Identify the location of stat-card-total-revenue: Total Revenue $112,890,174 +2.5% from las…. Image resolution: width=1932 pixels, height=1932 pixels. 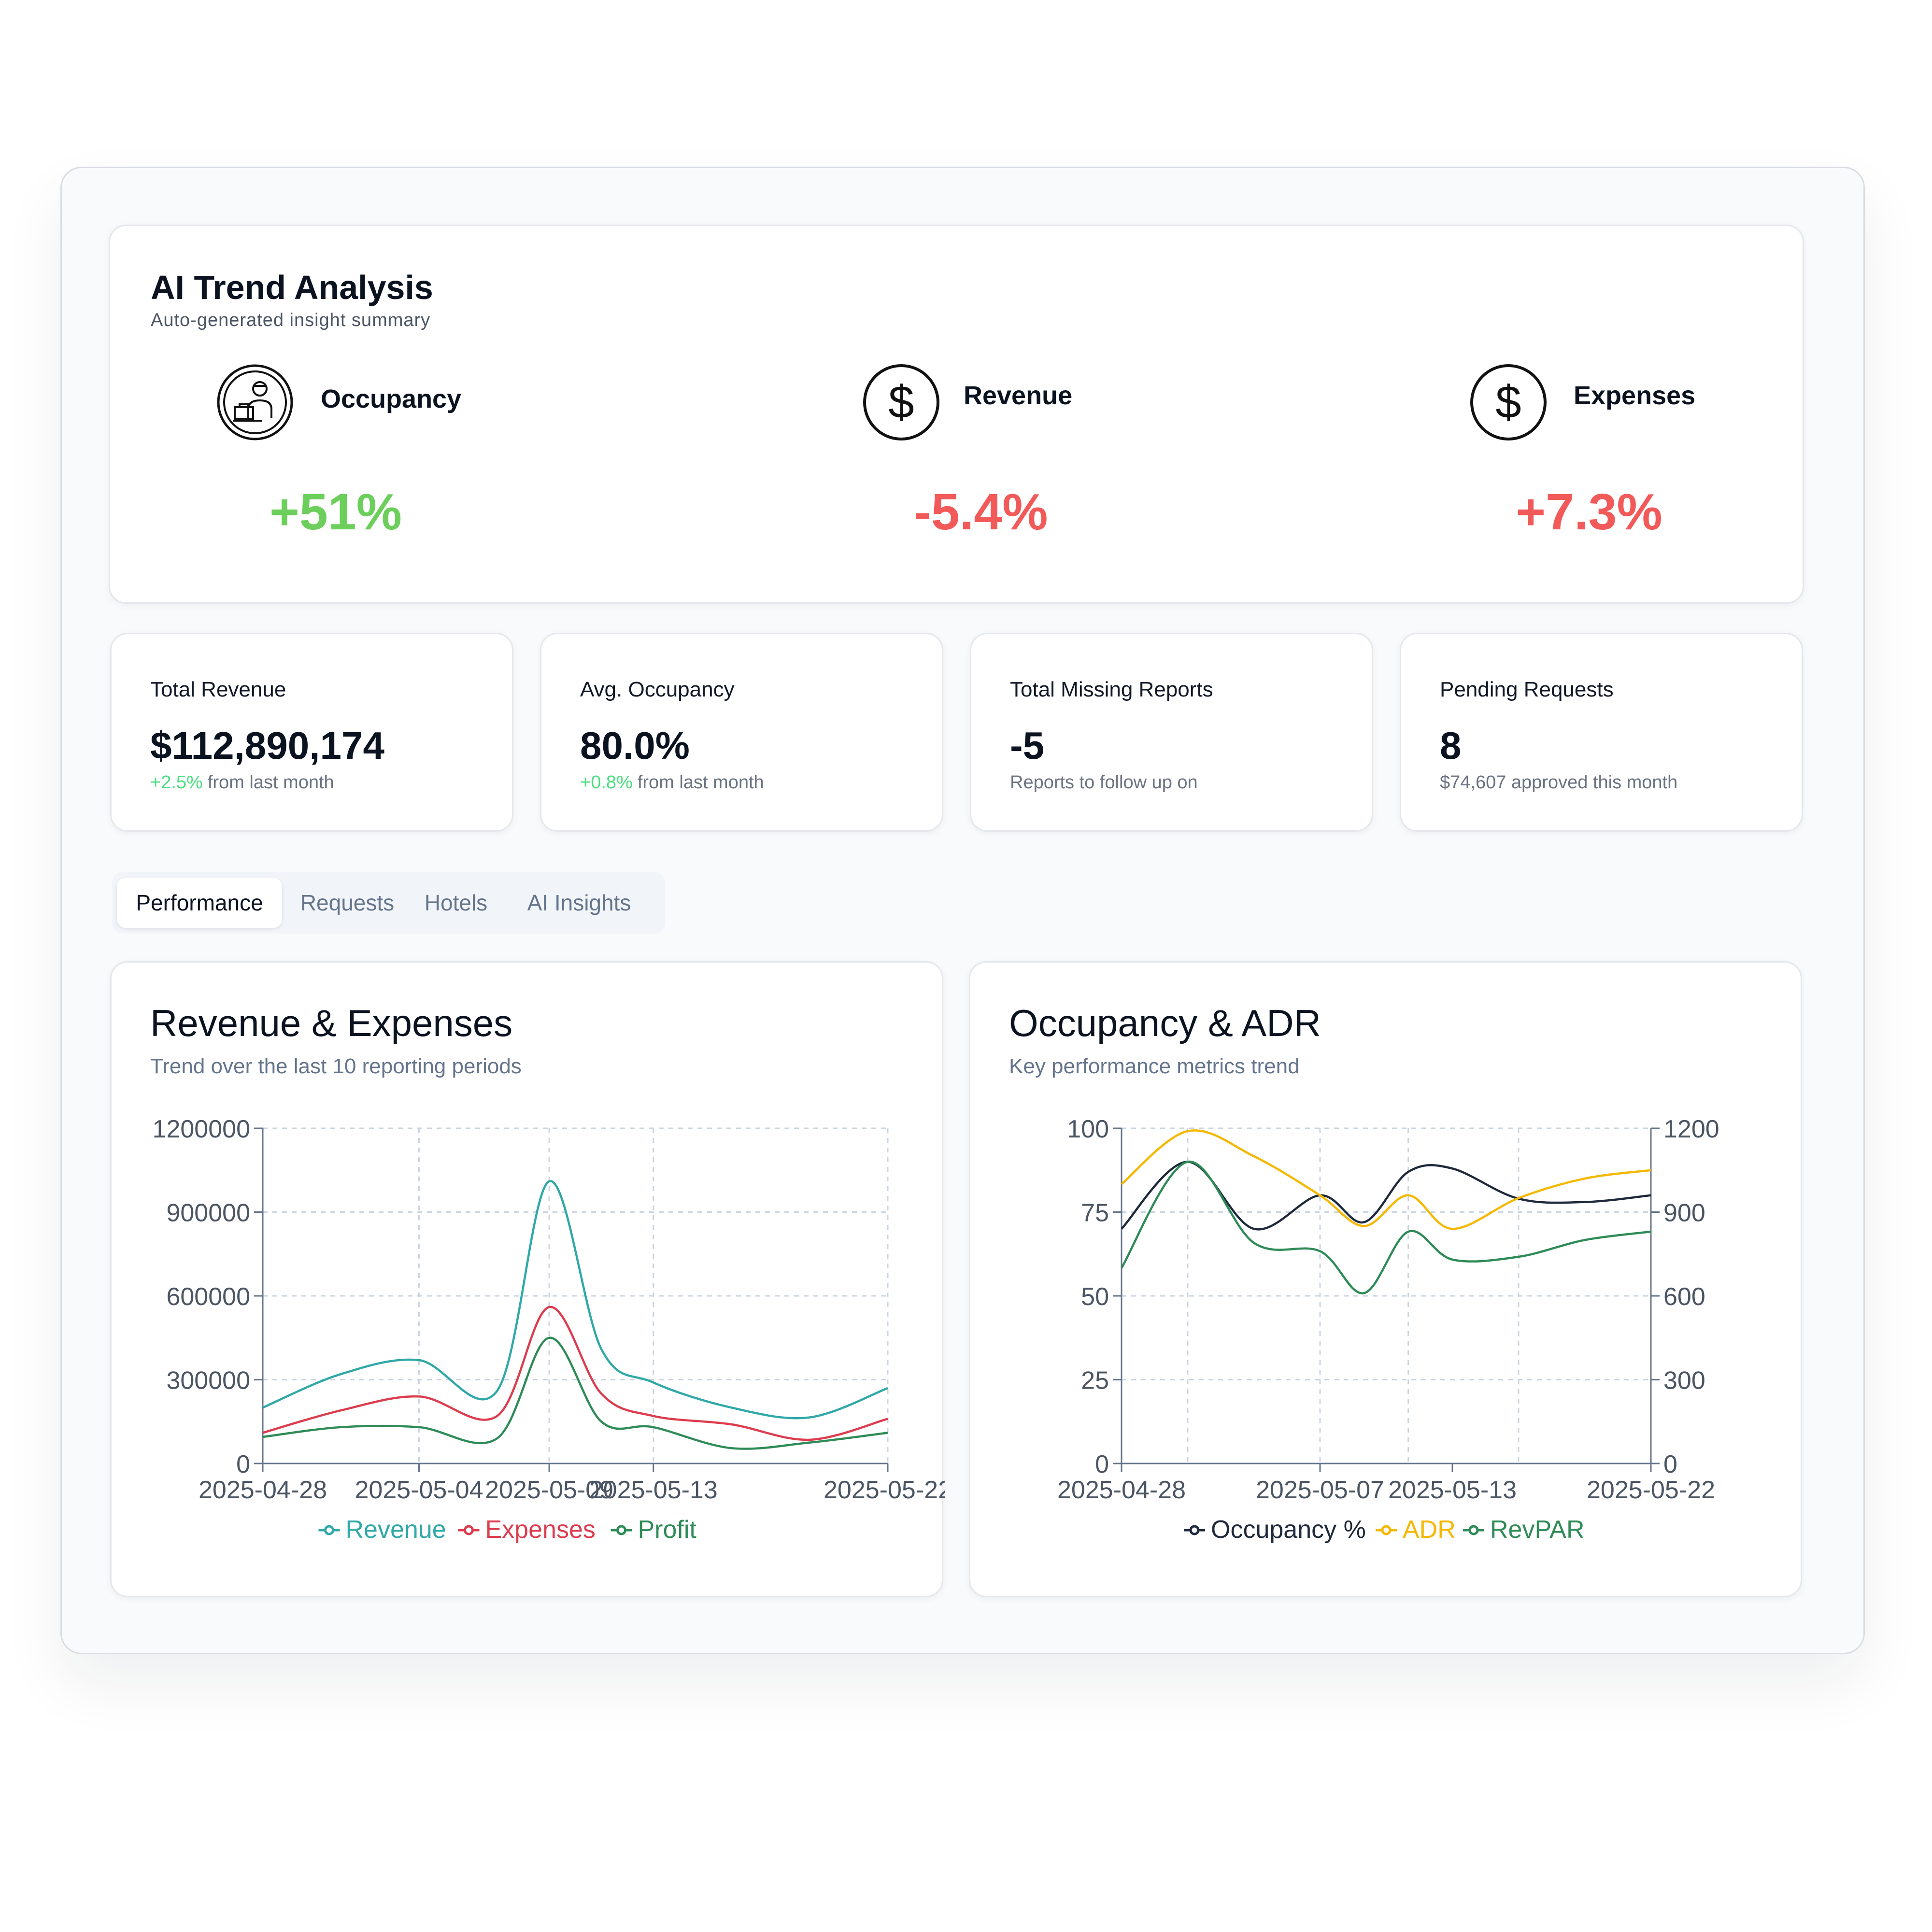
(311, 732).